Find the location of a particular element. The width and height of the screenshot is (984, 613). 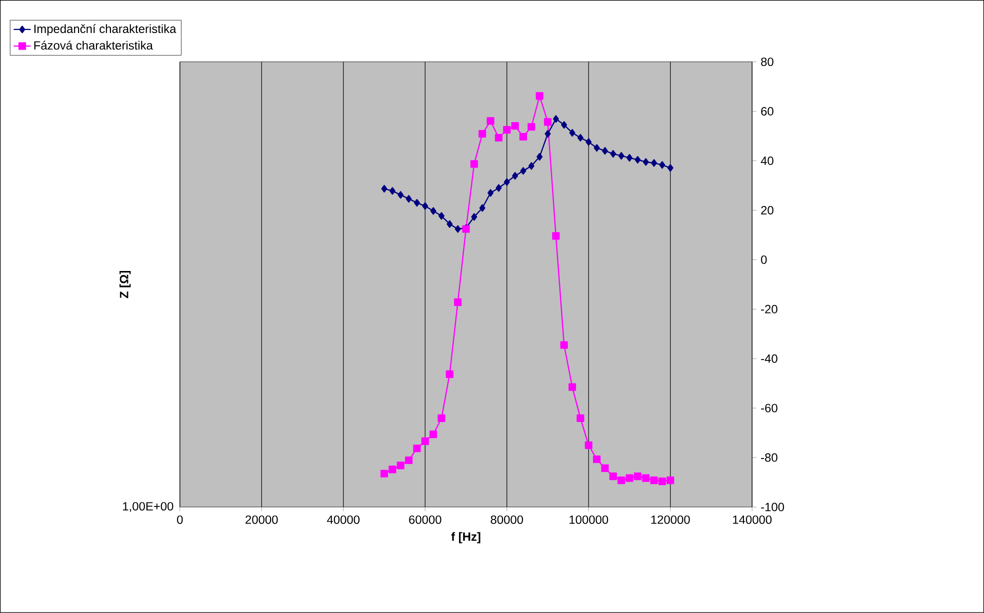

y2-tick-label: -20 is located at coordinates (769, 309).